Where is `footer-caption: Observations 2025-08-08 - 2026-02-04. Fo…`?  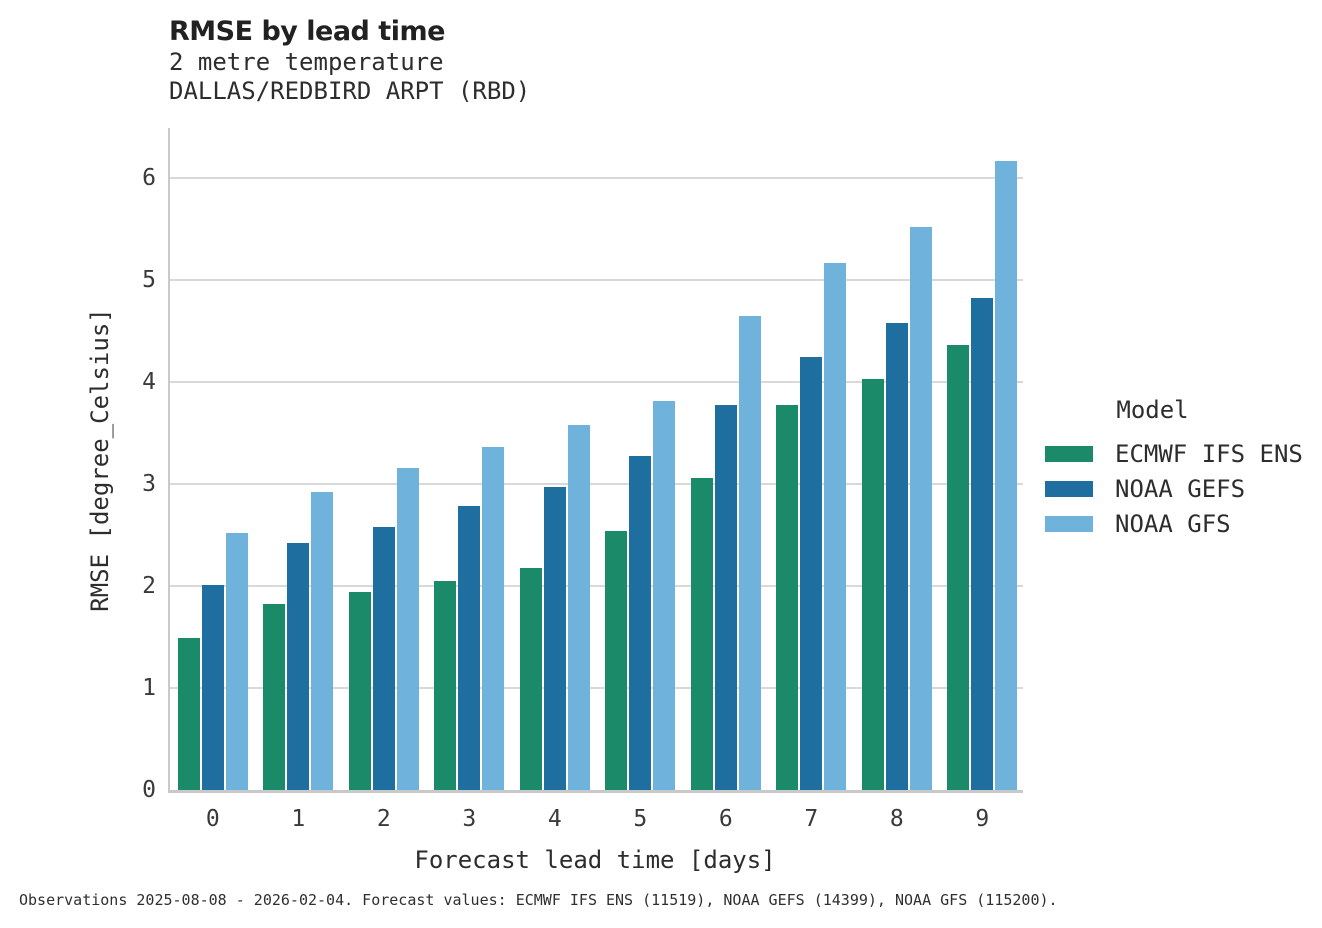
footer-caption: Observations 2025-08-08 - 2026-02-04. Fo… is located at coordinates (538, 900).